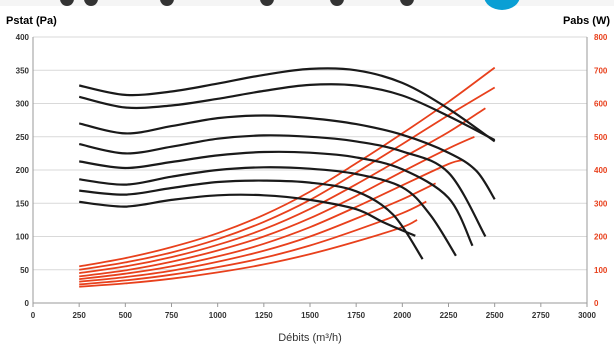  What do you see at coordinates (27, 303) in the screenshot?
I see `y-tick-label: 0` at bounding box center [27, 303].